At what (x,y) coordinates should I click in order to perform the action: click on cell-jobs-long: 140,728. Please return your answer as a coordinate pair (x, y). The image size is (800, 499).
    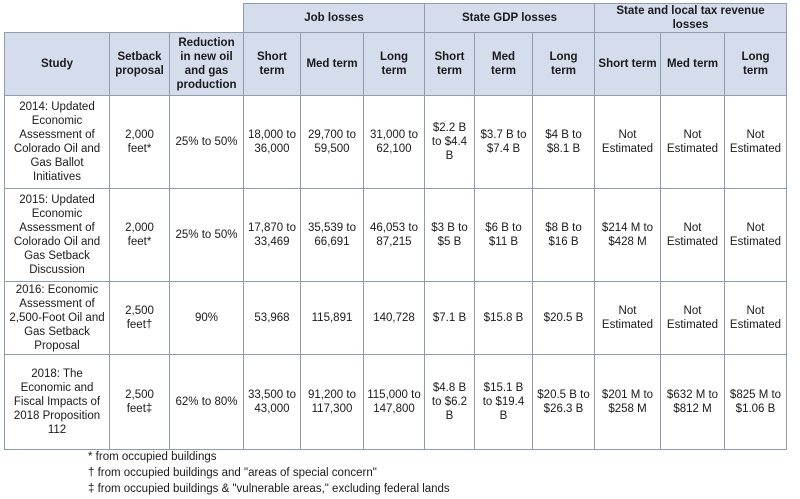
    Looking at the image, I should click on (394, 318).